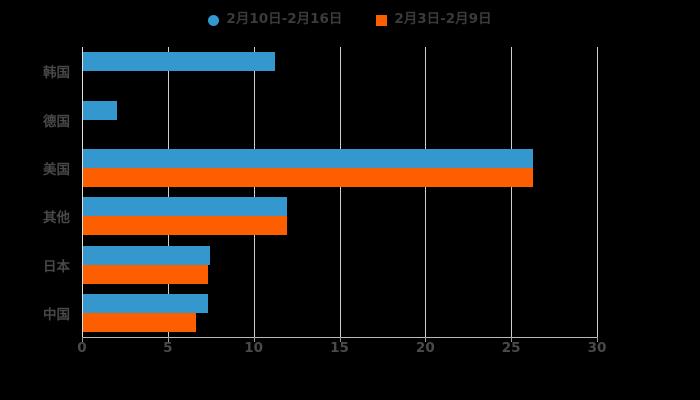  What do you see at coordinates (597, 348) in the screenshot?
I see `x-axis-label: 30` at bounding box center [597, 348].